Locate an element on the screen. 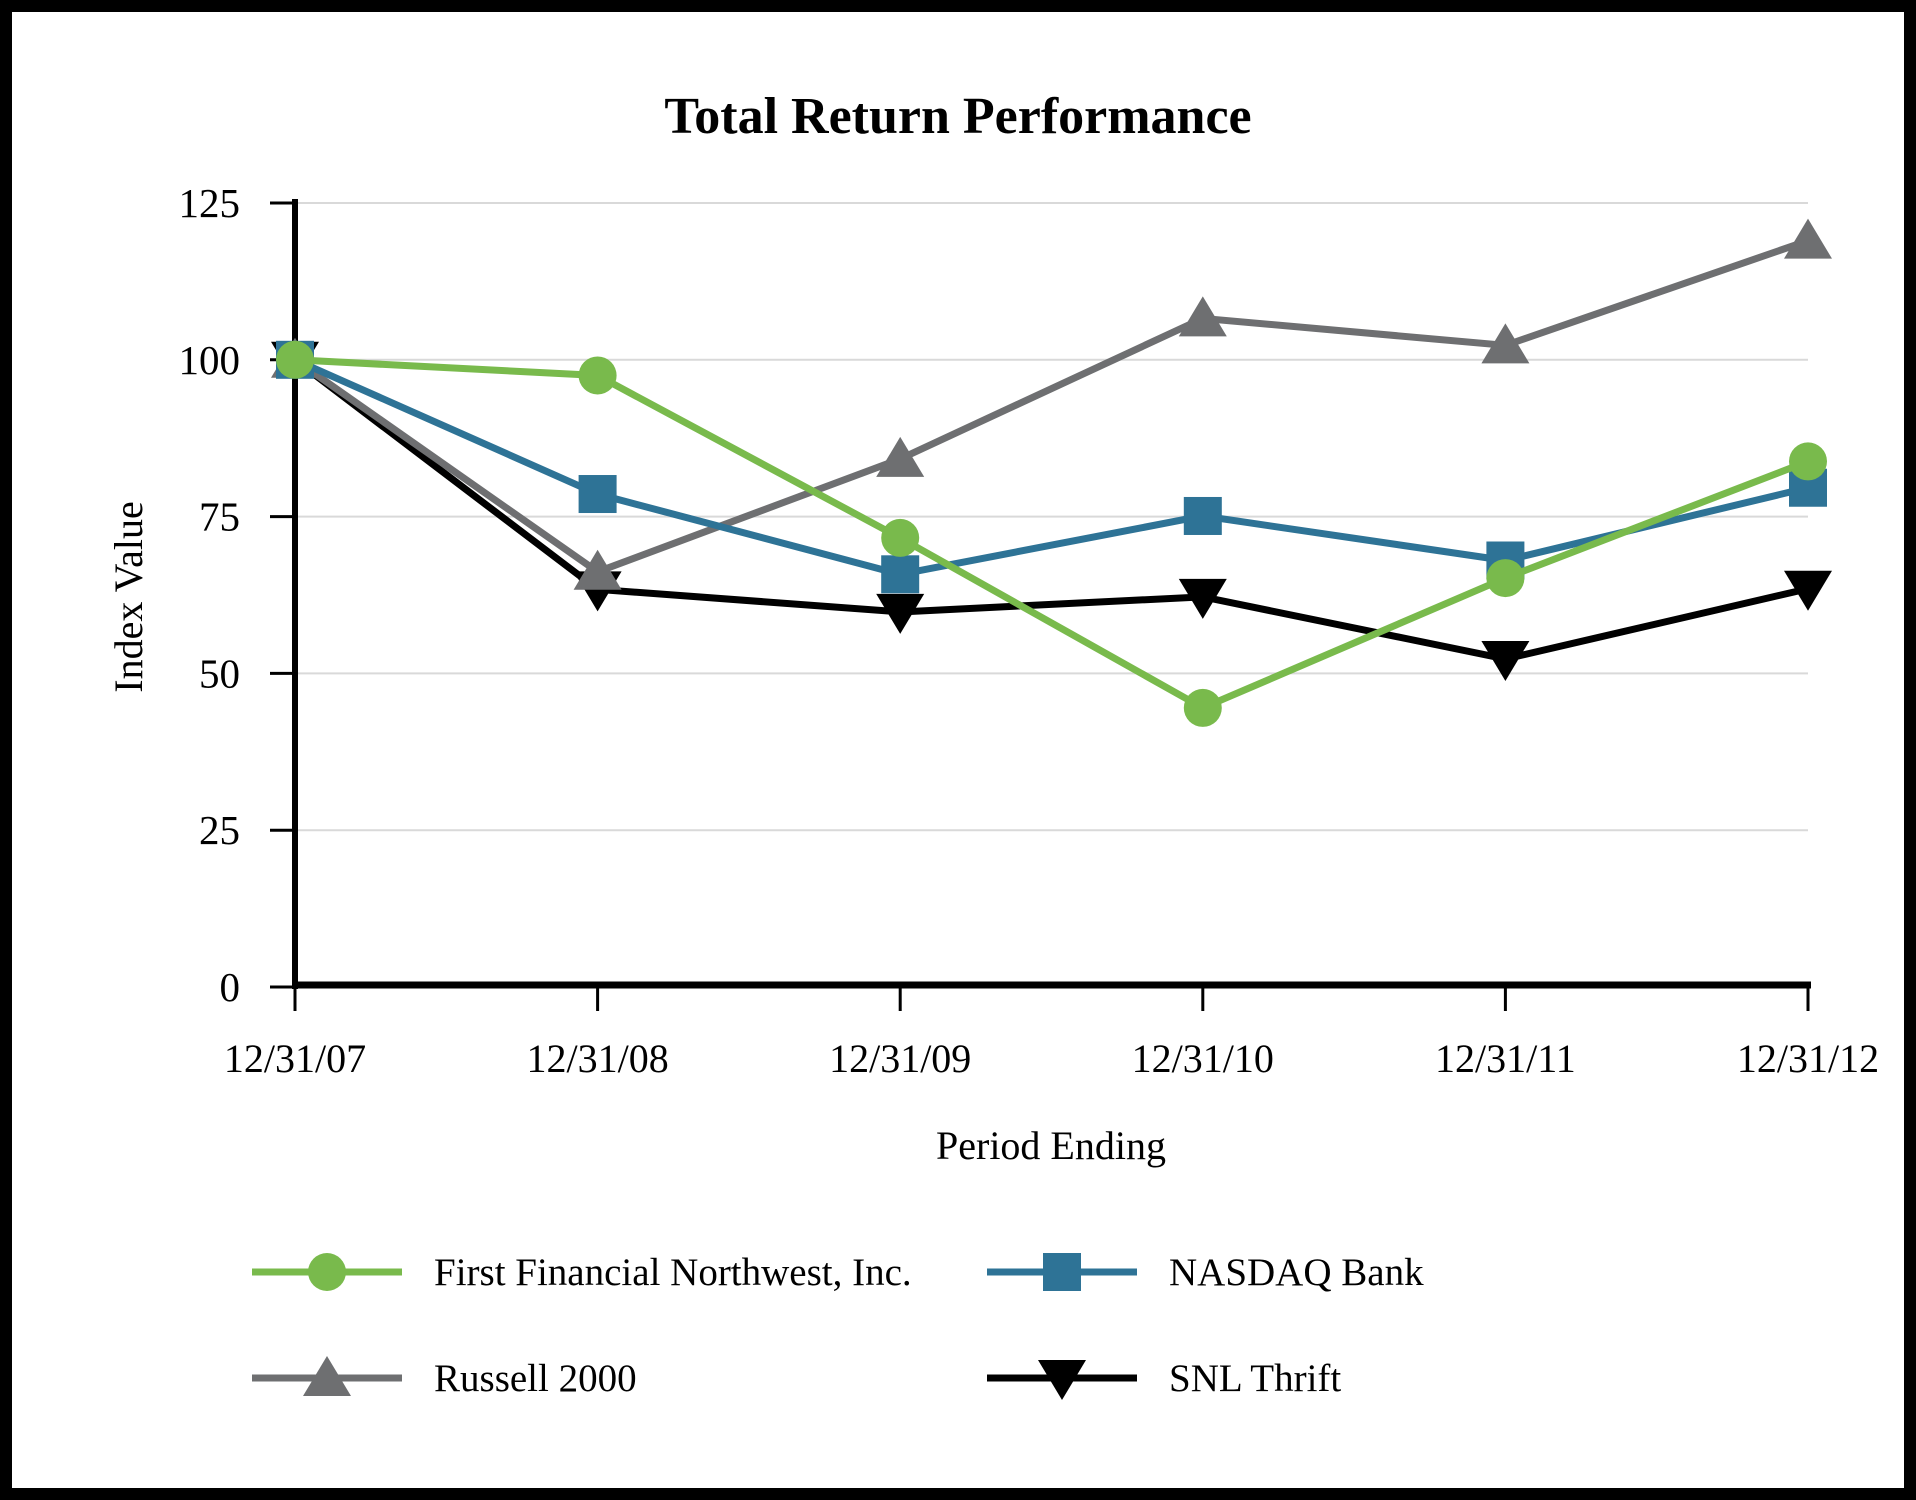  x-tick-label: 12/31/09 is located at coordinates (900, 1058).